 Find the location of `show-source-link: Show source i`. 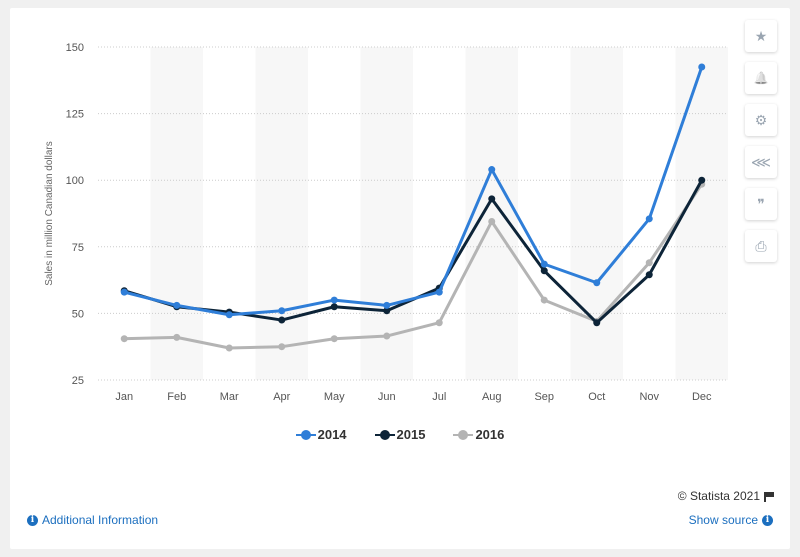

show-source-link: Show source i is located at coordinates (731, 520).